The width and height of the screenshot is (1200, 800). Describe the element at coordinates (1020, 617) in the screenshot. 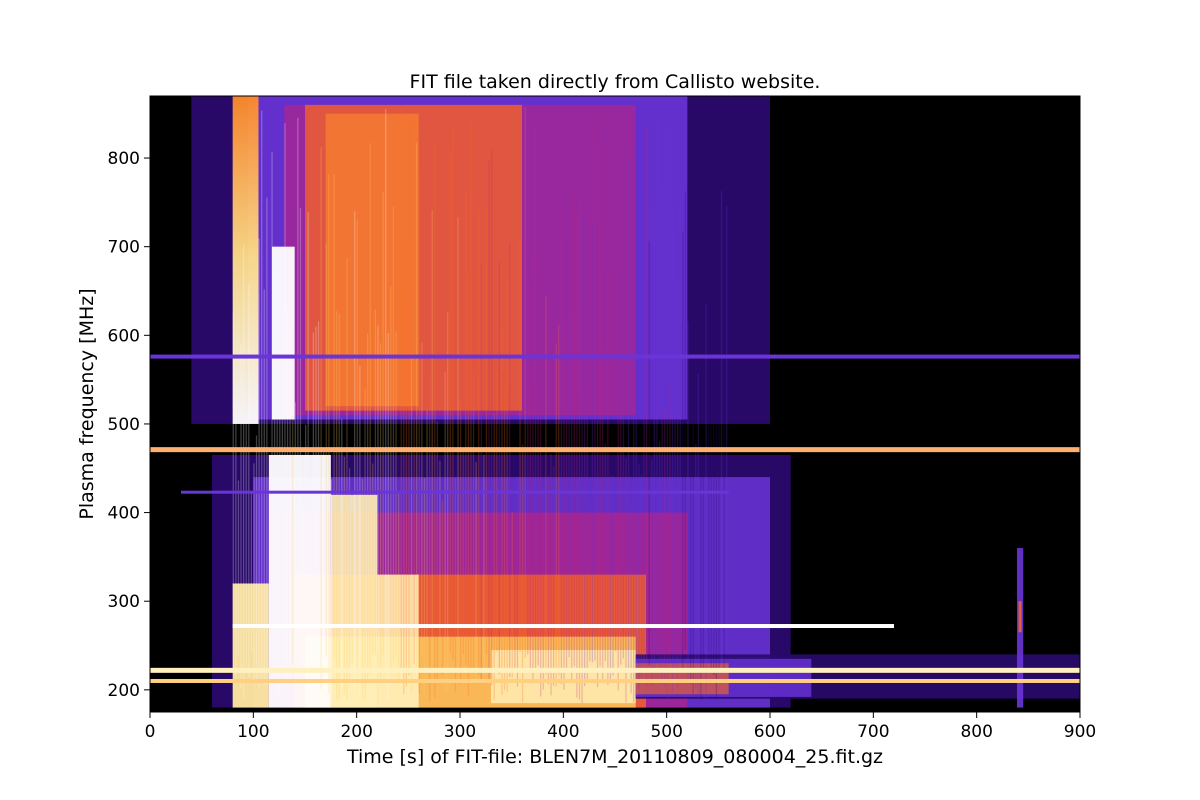

I see `isolated-spike` at that location.